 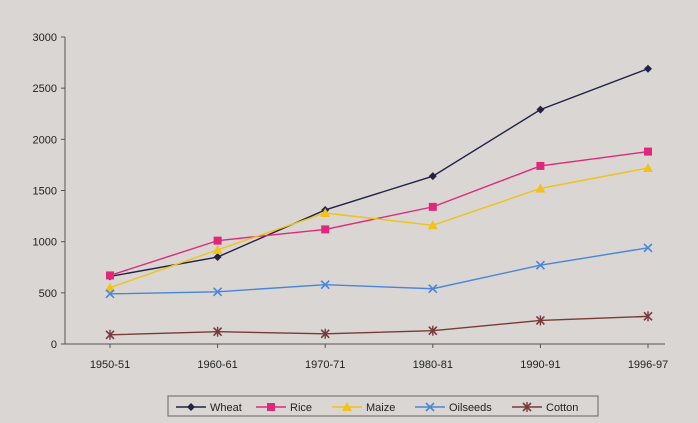 I want to click on x-tick-label: 1990-91, so click(x=540, y=365).